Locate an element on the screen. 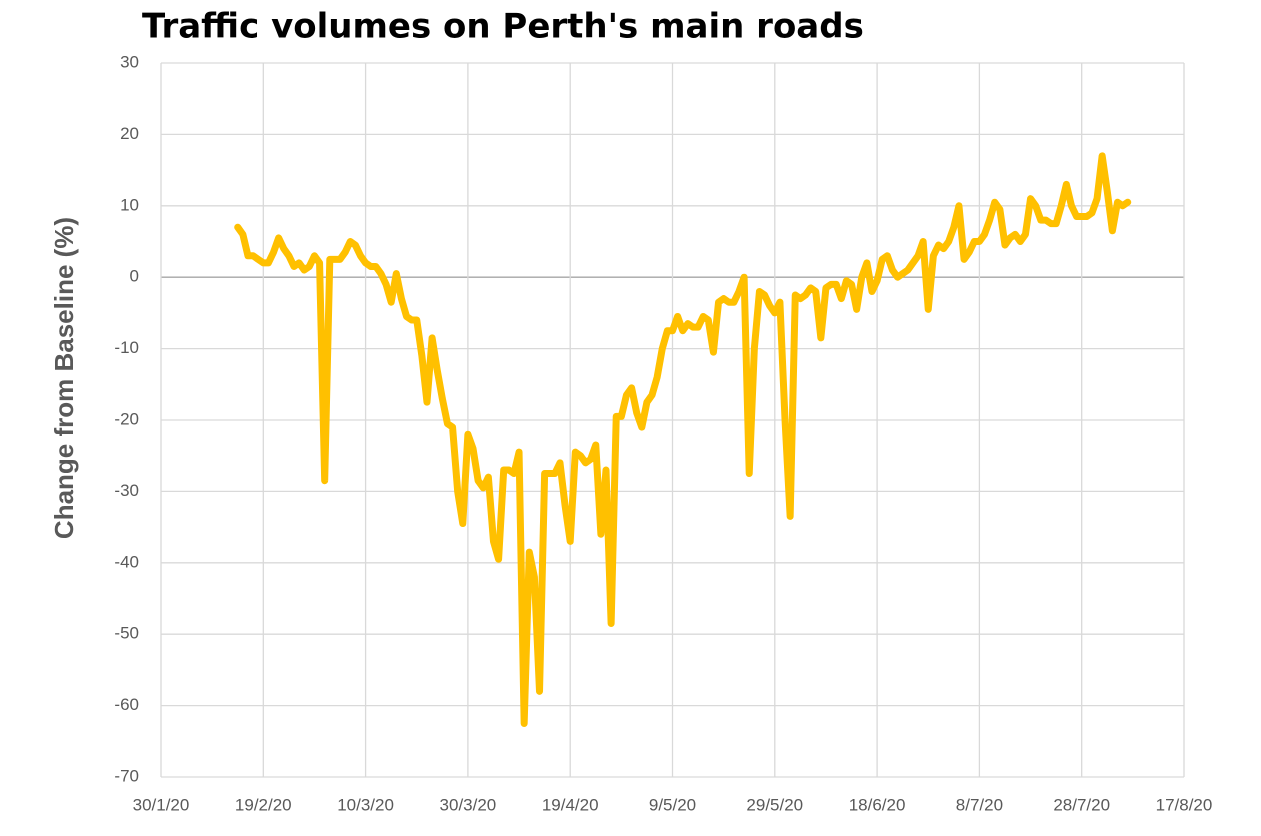 The image size is (1261, 836). y-tick-label: 20 is located at coordinates (129, 133).